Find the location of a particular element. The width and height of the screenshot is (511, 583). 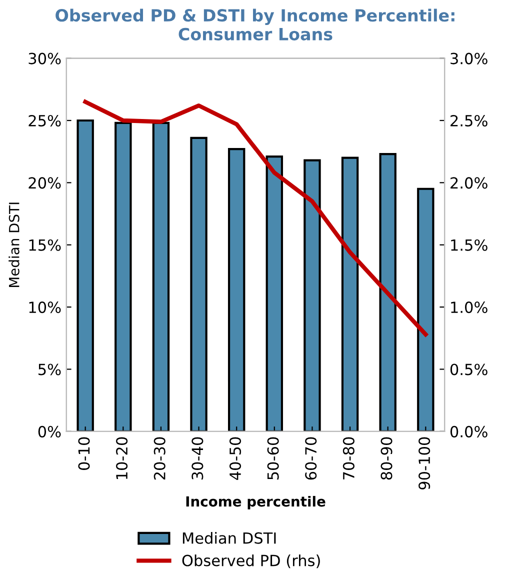

y-tick-label: 5% is located at coordinates (49, 370).